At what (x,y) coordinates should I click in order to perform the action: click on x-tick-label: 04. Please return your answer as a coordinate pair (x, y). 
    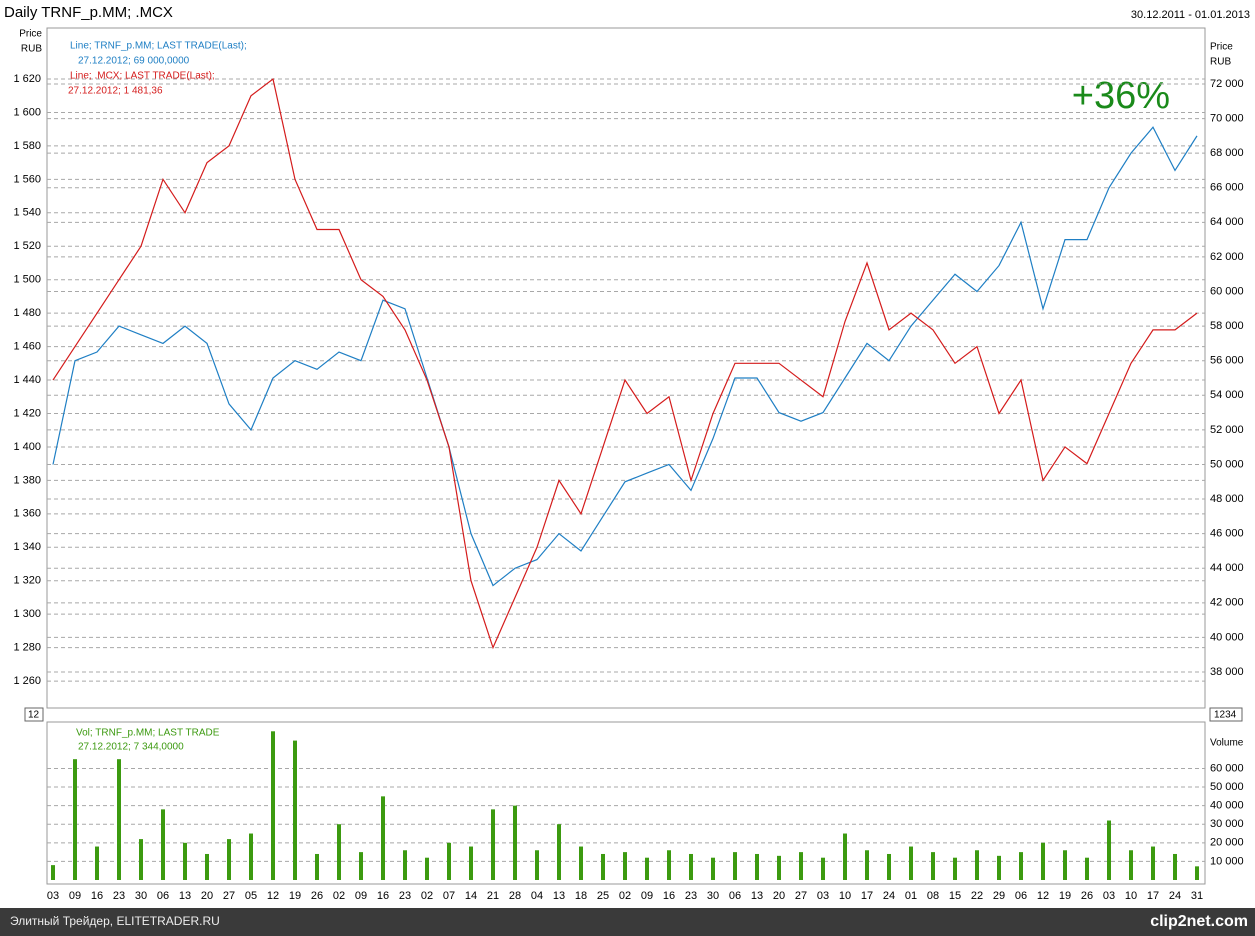
    Looking at the image, I should click on (537, 896).